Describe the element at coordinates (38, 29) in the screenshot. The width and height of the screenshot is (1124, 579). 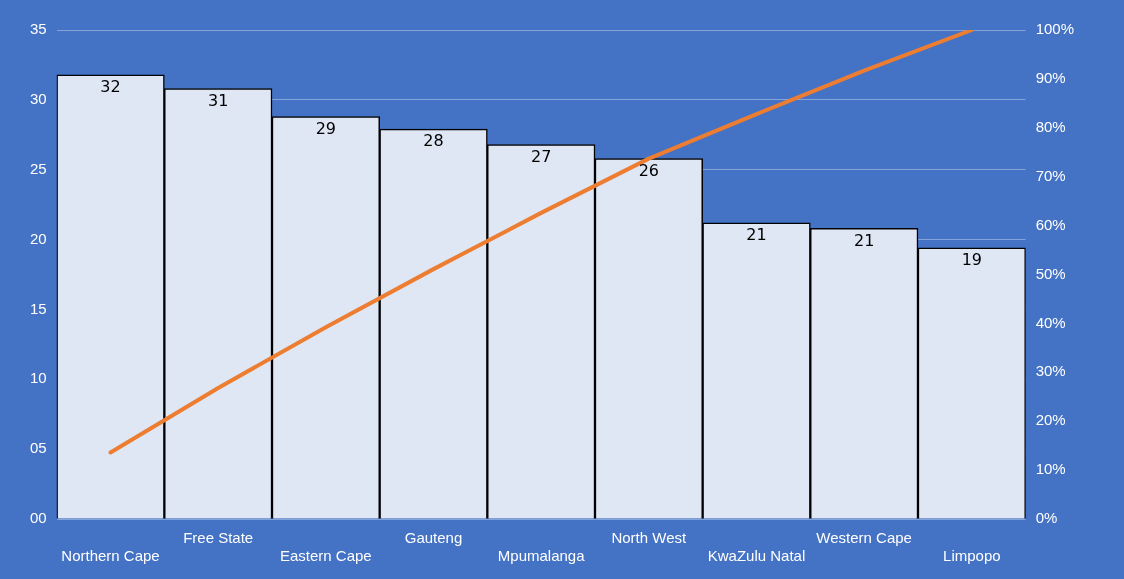
I see `y-tick-label: 35` at that location.